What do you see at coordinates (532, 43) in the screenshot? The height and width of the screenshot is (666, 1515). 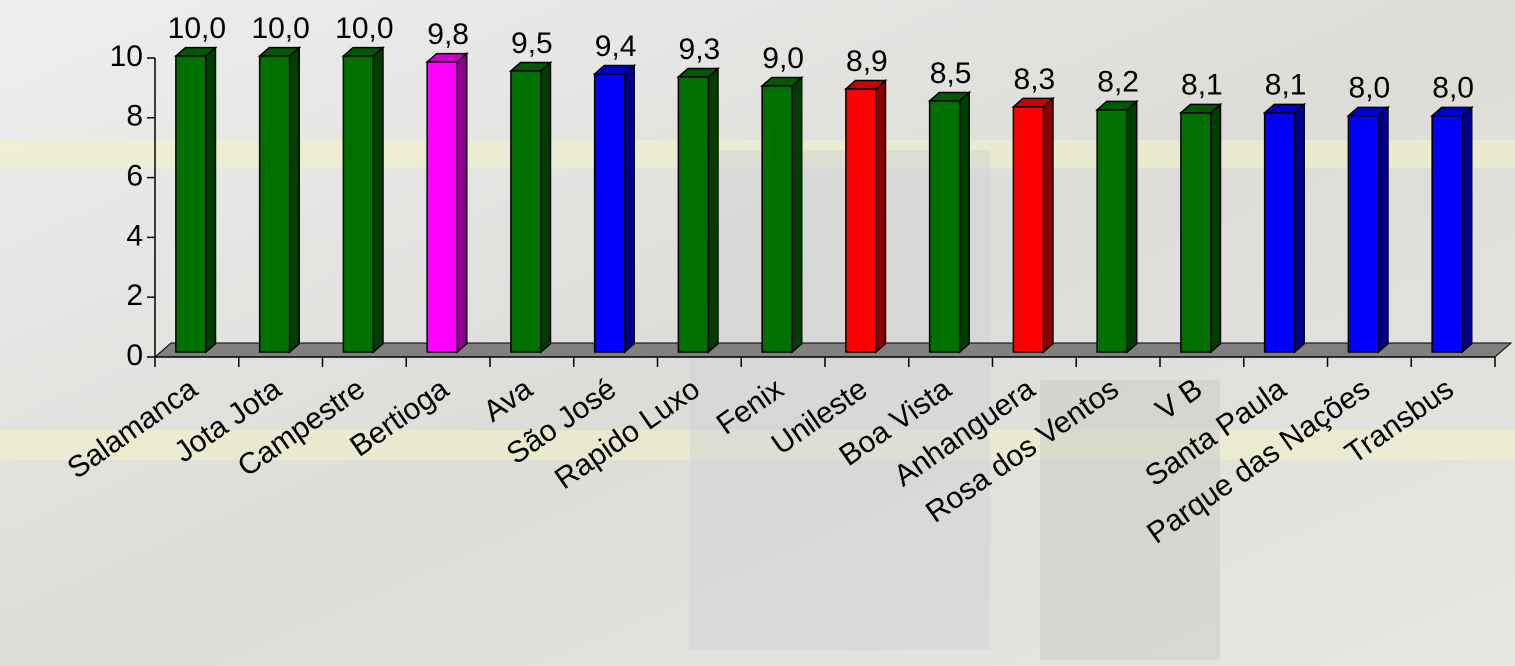 I see `value-label: 9,5` at bounding box center [532, 43].